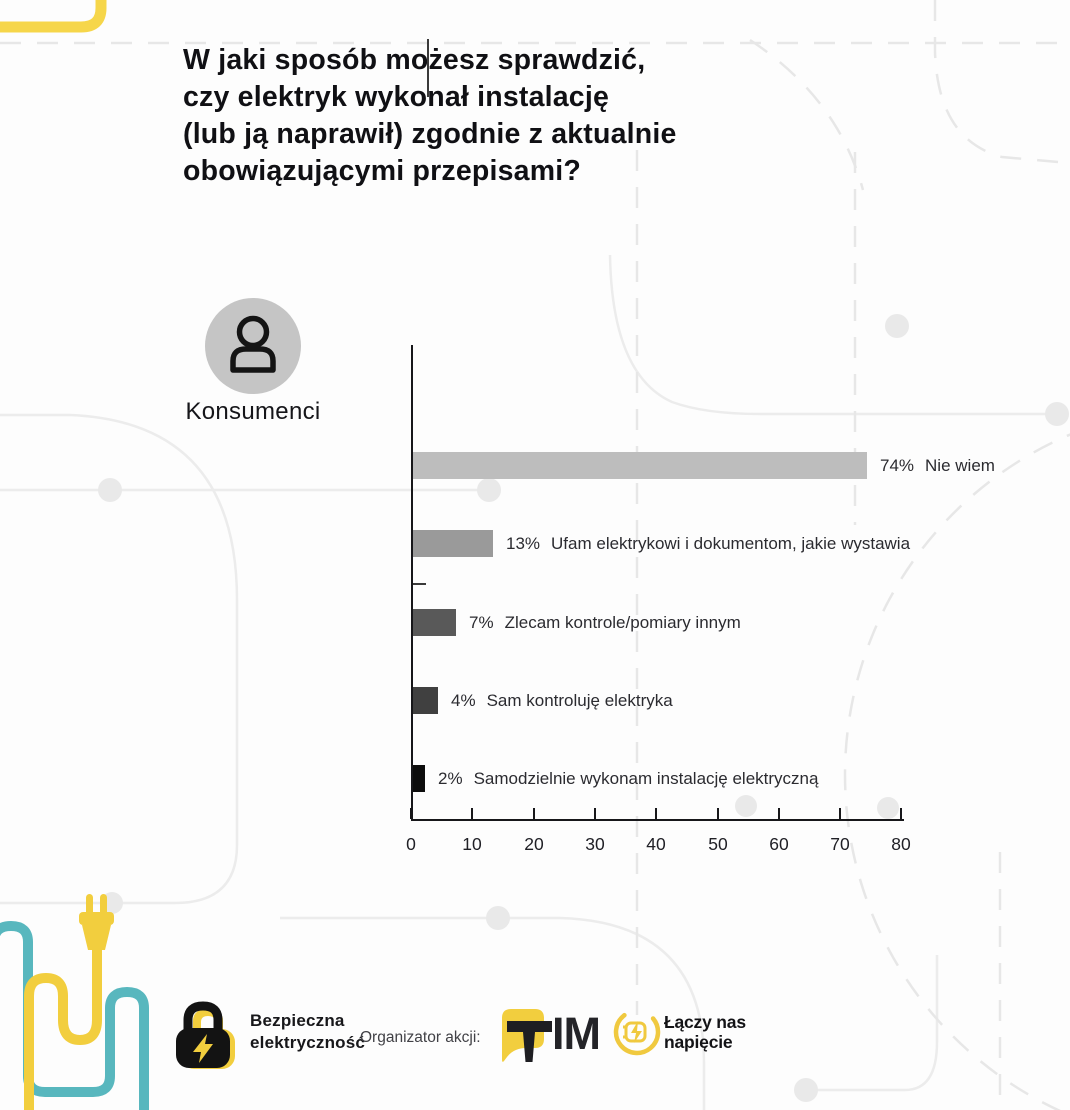 The height and width of the screenshot is (1110, 1070). Describe the element at coordinates (420, 1037) in the screenshot. I see `organizer-label: Organizator akcji:` at that location.